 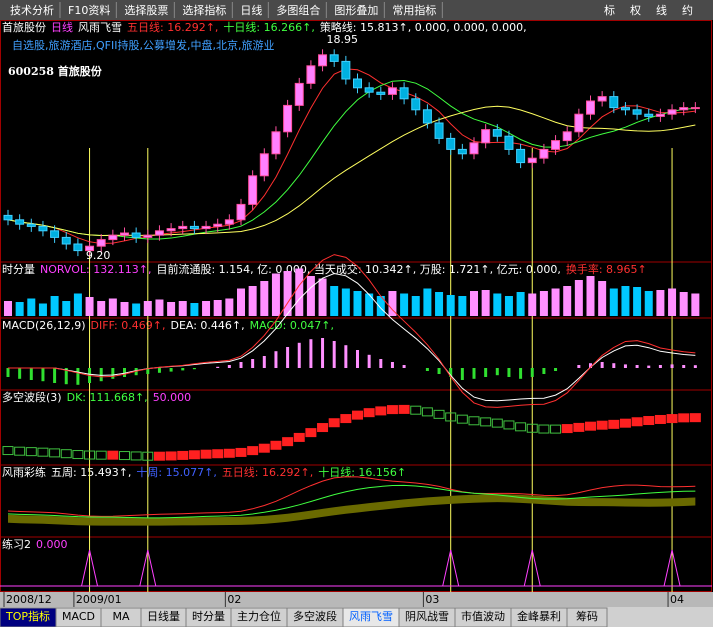 I want to click on toolbar-button: F10资料, so click(x=89, y=10).